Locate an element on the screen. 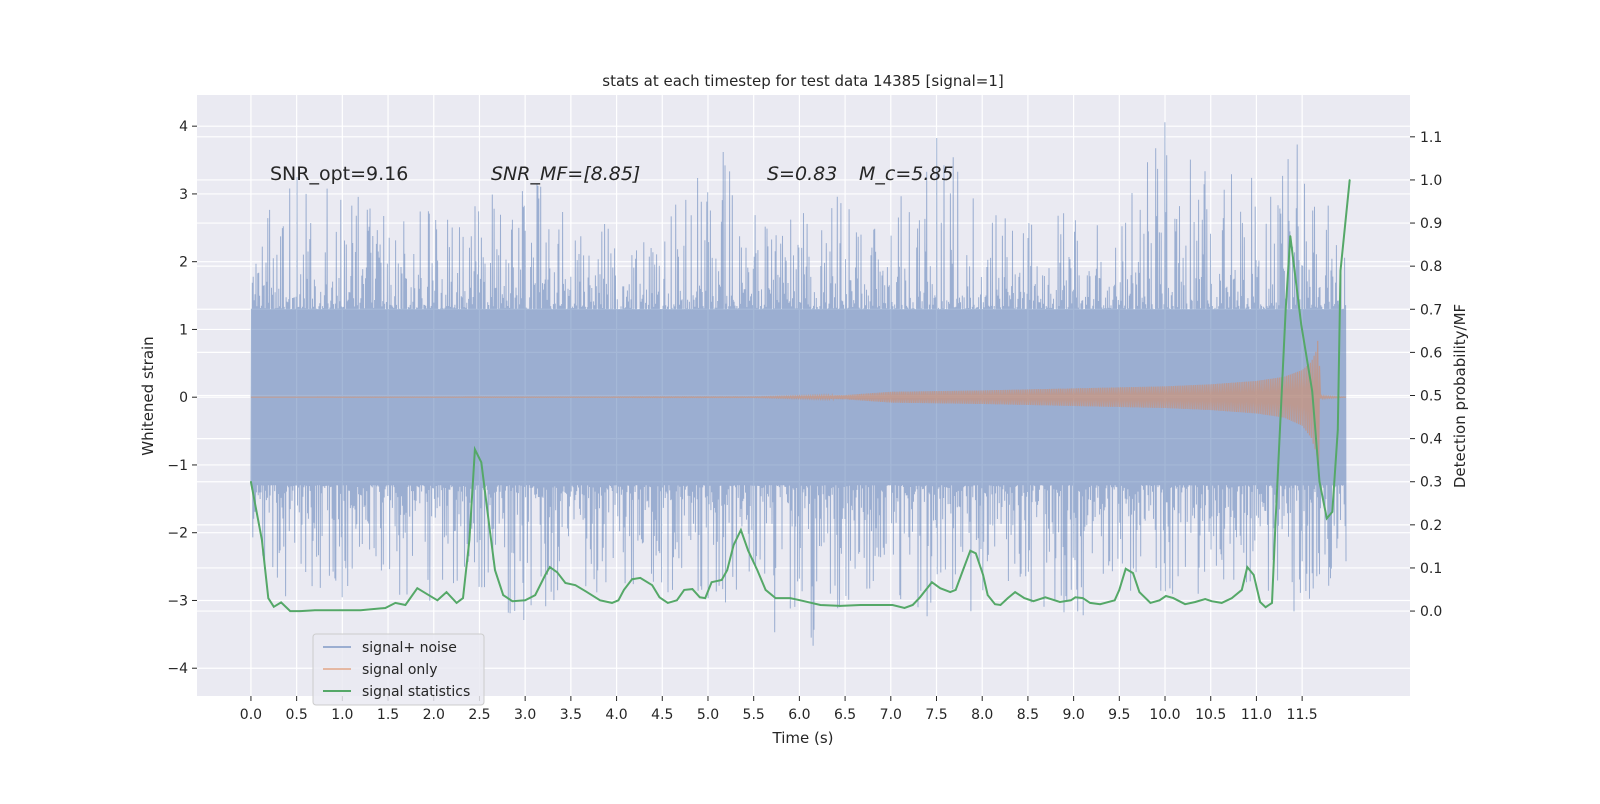 The image size is (1600, 804). x-tick-label: 4.0 is located at coordinates (616, 715).